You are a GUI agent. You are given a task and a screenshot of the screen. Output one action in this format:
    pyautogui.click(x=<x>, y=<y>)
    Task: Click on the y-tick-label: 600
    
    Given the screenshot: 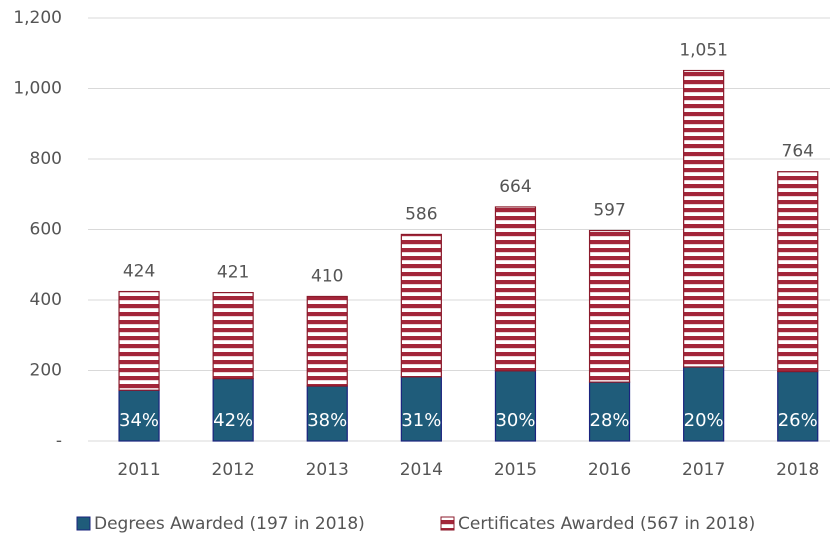 What is the action you would take?
    pyautogui.click(x=46, y=230)
    